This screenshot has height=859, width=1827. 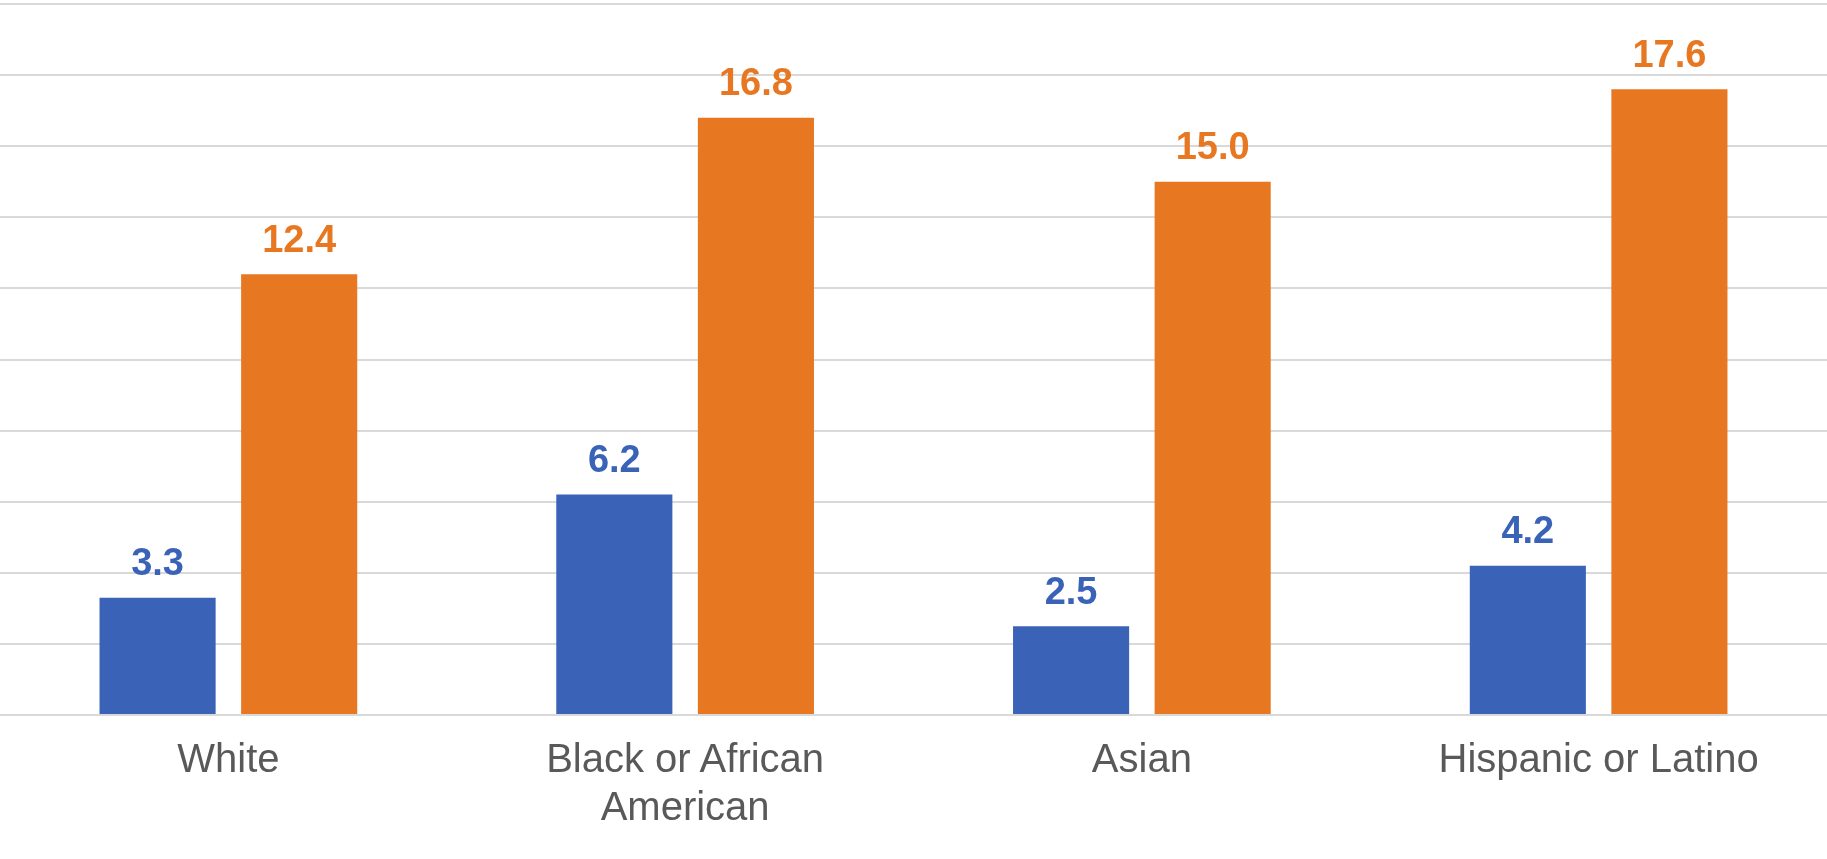 What do you see at coordinates (614, 459) in the screenshot?
I see `data-label: 6.2` at bounding box center [614, 459].